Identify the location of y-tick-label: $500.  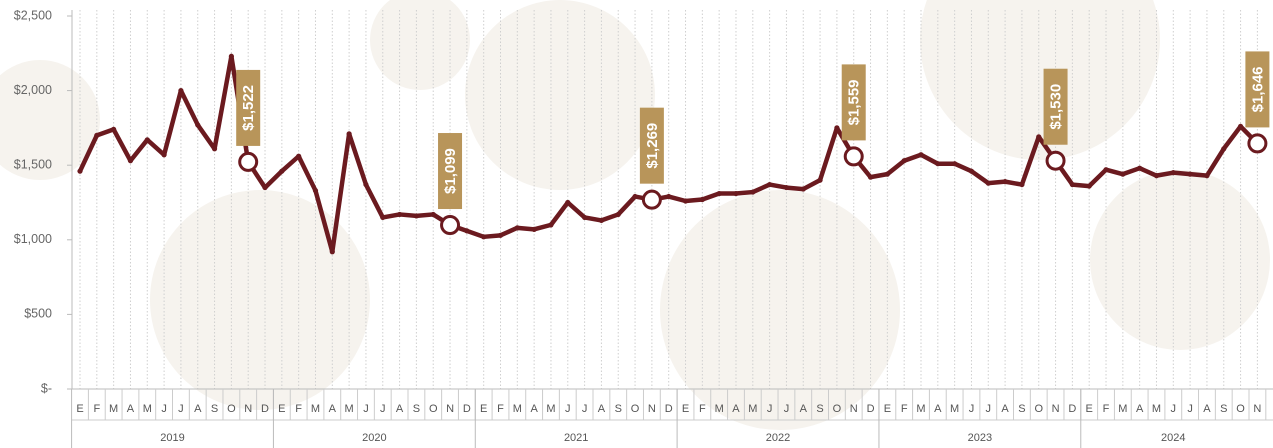
(38, 314).